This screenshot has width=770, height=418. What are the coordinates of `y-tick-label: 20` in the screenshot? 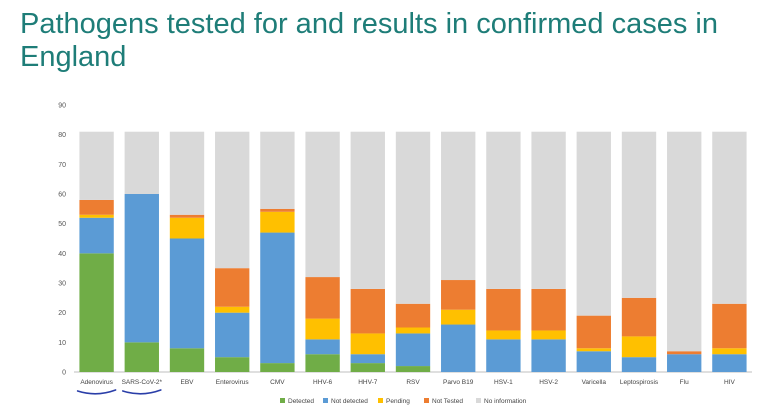 It's located at (62, 313).